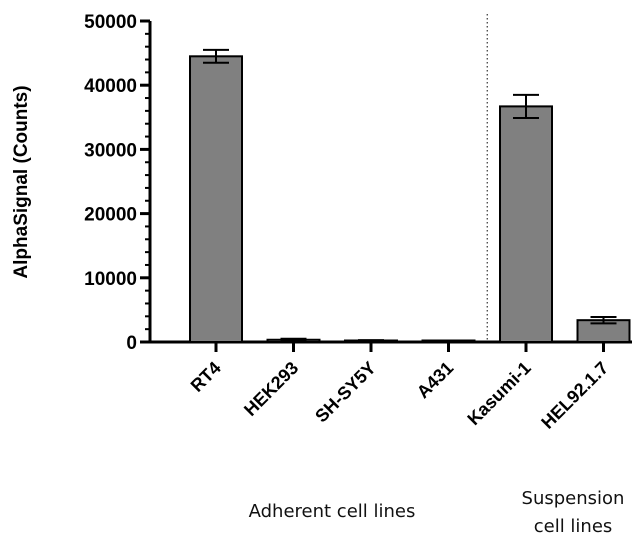  I want to click on group-label-suspension: Suspension cell lines, so click(573, 512).